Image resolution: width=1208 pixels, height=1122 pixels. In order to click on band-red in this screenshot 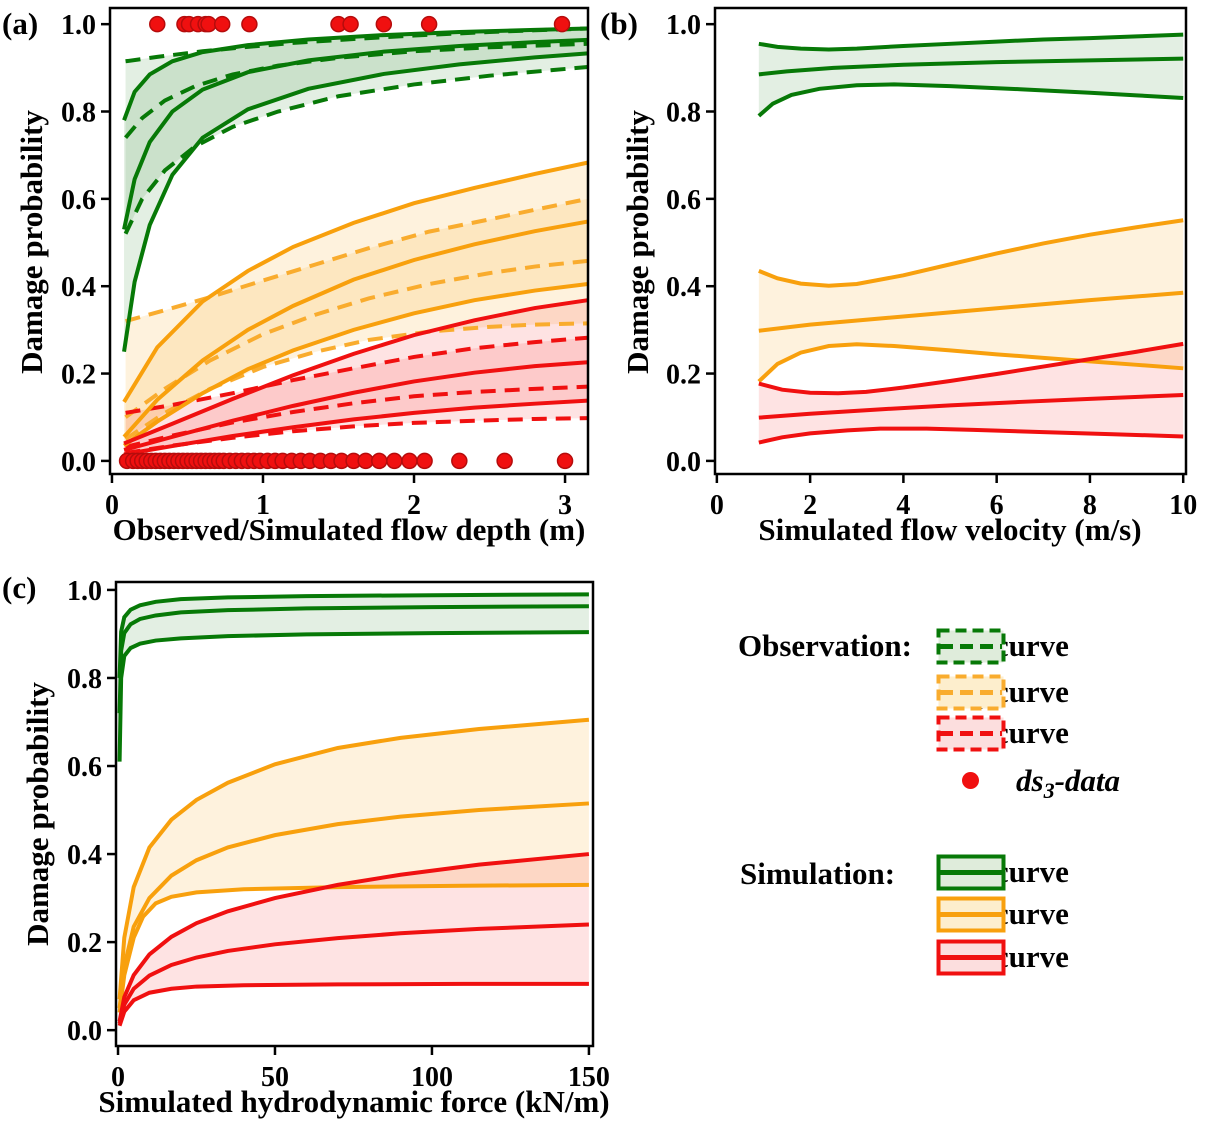, I will do `click(971, 393)`.